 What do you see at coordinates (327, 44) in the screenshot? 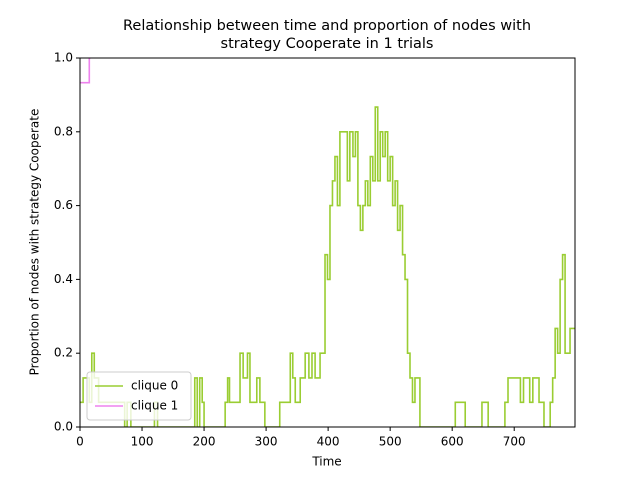
I see `chart-title: strategy Cooperate in 1 trials` at bounding box center [327, 44].